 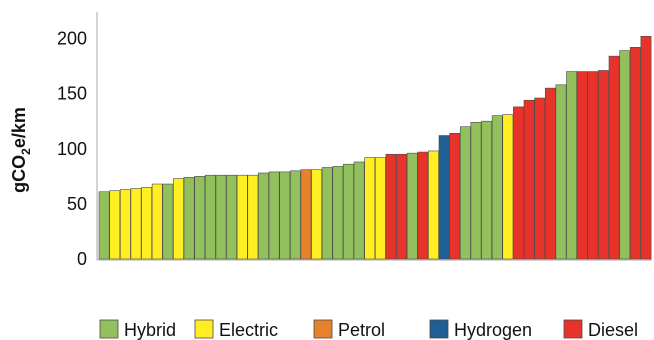 What do you see at coordinates (613, 330) in the screenshot?
I see `legend-label-diesel: Diesel` at bounding box center [613, 330].